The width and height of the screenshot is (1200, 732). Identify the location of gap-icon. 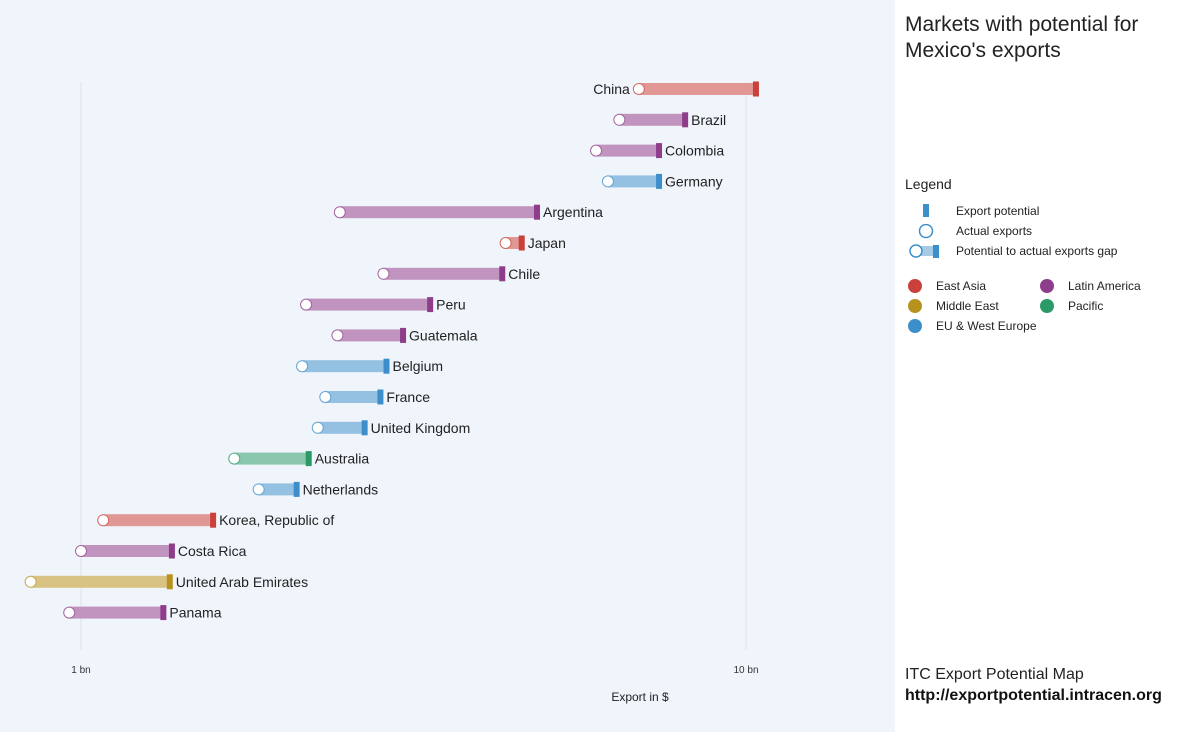
(924, 251).